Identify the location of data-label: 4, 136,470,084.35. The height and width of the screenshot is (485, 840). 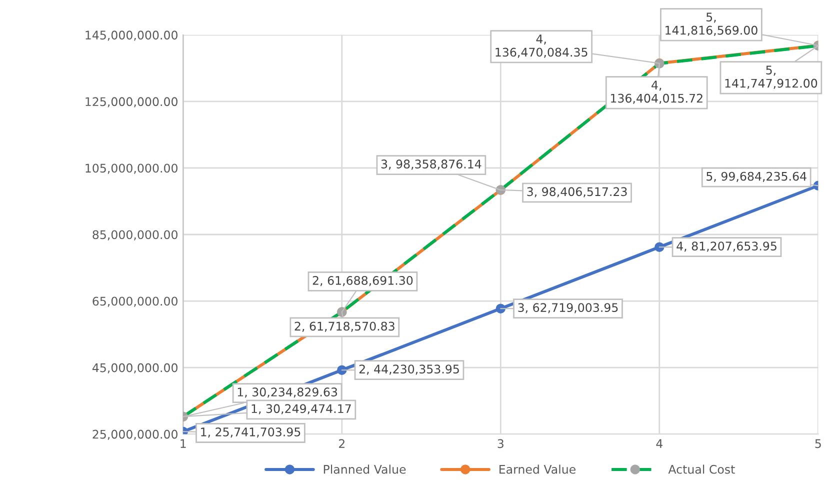
(542, 46).